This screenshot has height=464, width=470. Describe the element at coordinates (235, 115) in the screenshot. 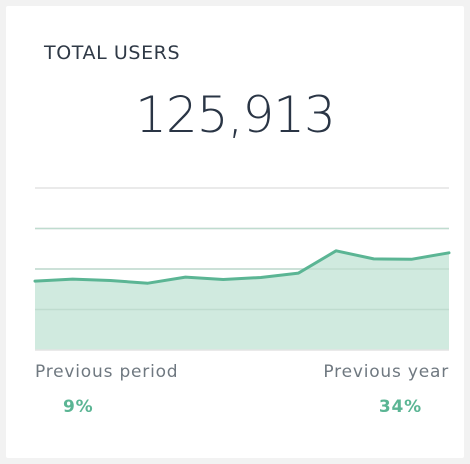

I see `total-users-value: 125,913` at that location.